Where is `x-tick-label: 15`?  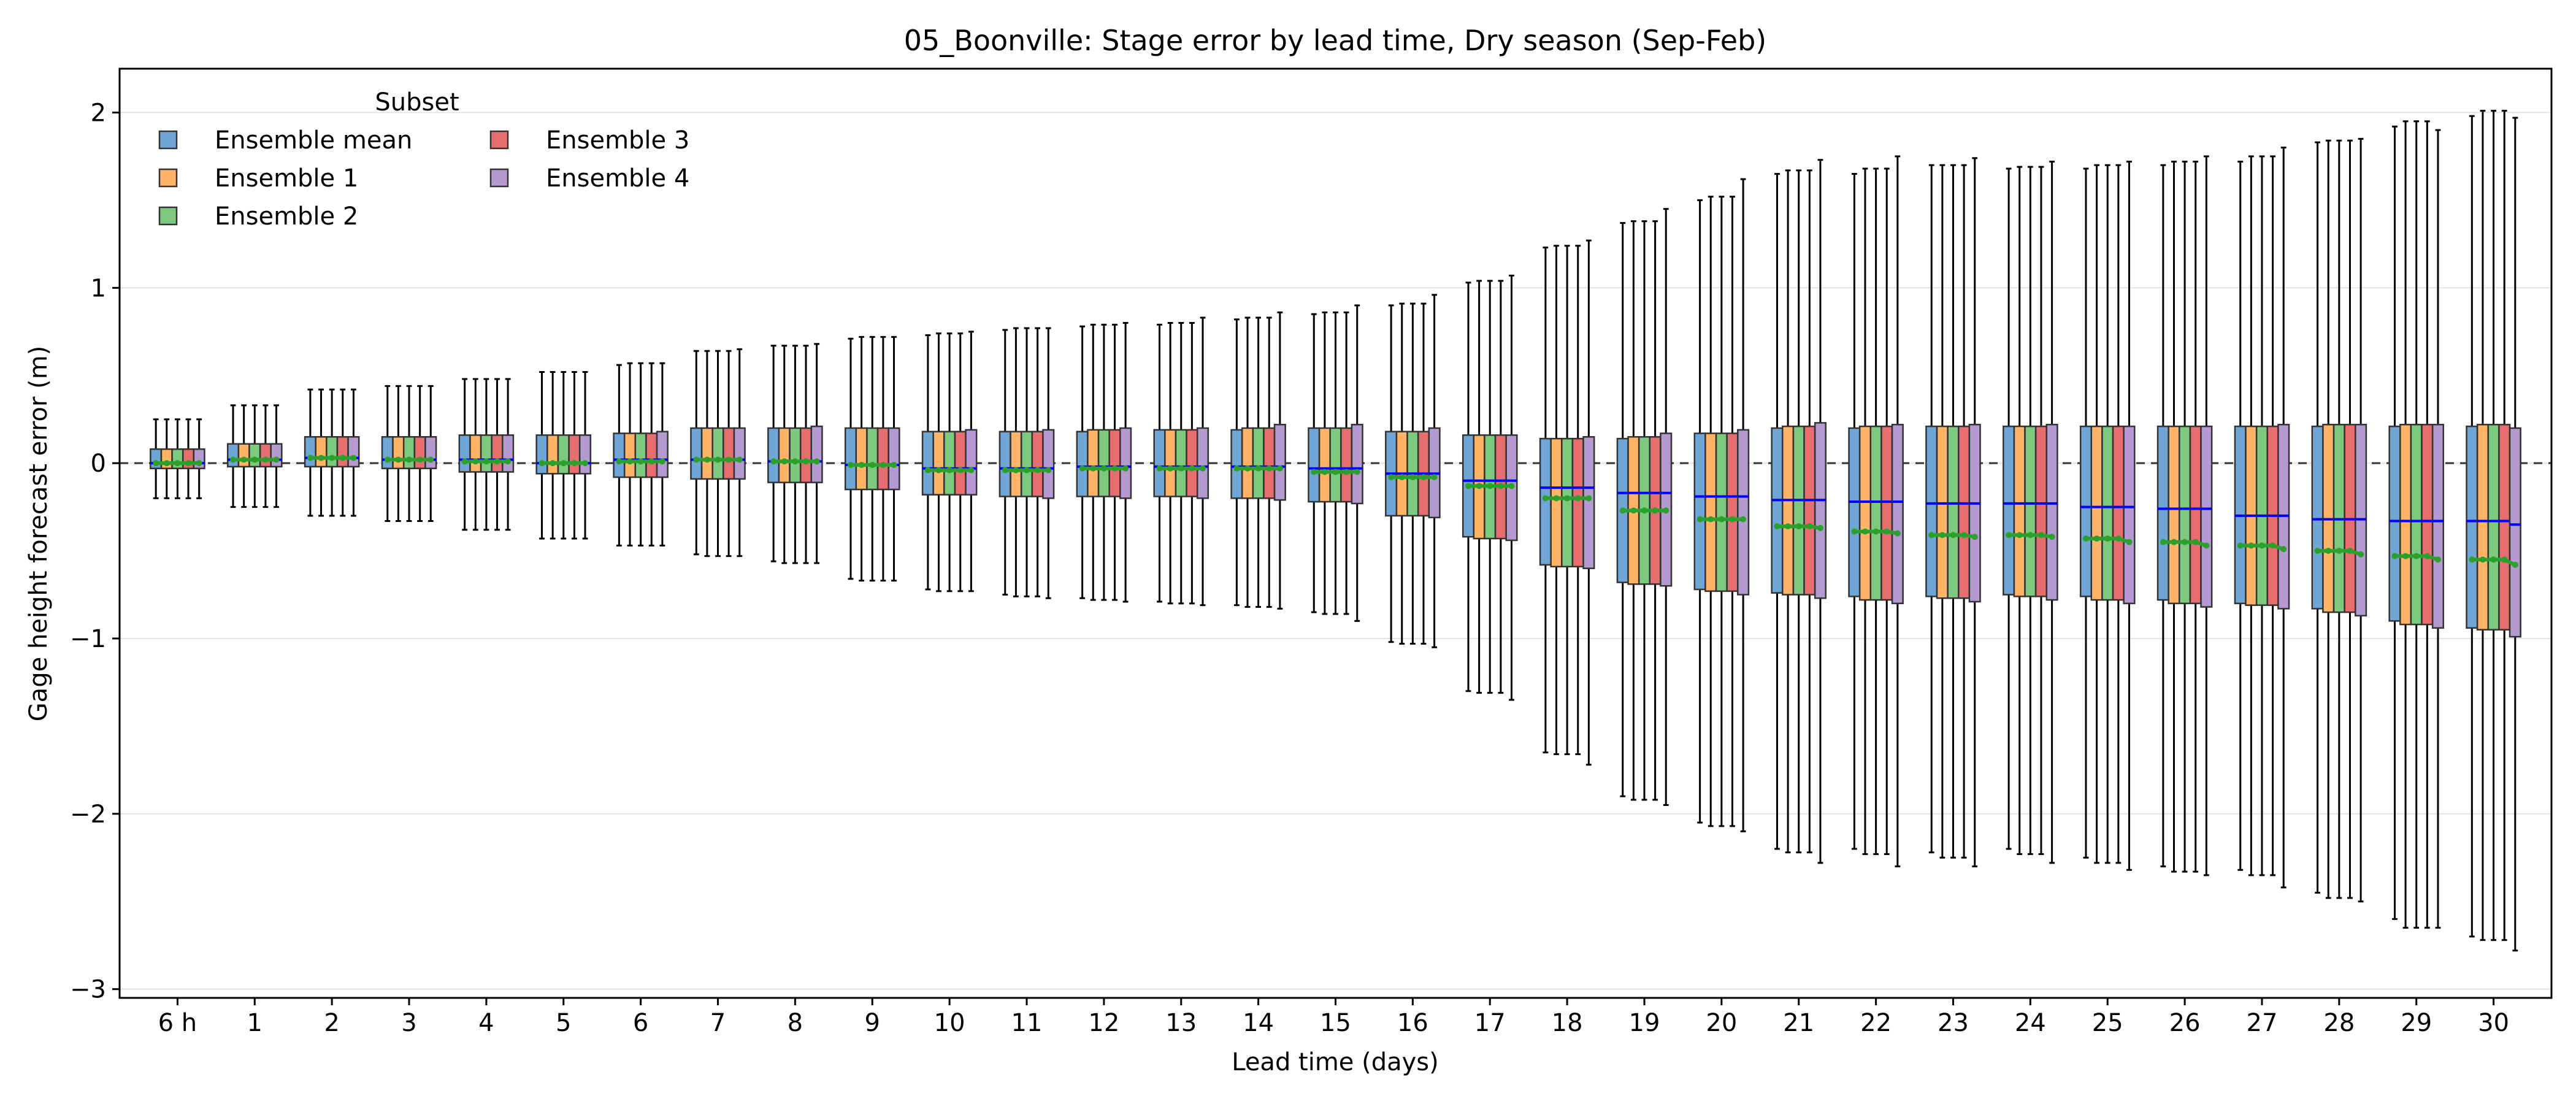
x-tick-label: 15 is located at coordinates (1335, 1023).